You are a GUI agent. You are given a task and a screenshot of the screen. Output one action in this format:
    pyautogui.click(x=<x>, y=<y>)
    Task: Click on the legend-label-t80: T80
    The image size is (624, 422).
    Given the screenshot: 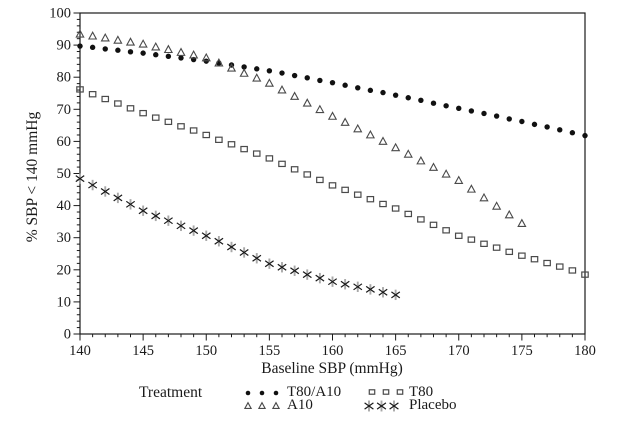 What is the action you would take?
    pyautogui.click(x=421, y=392)
    